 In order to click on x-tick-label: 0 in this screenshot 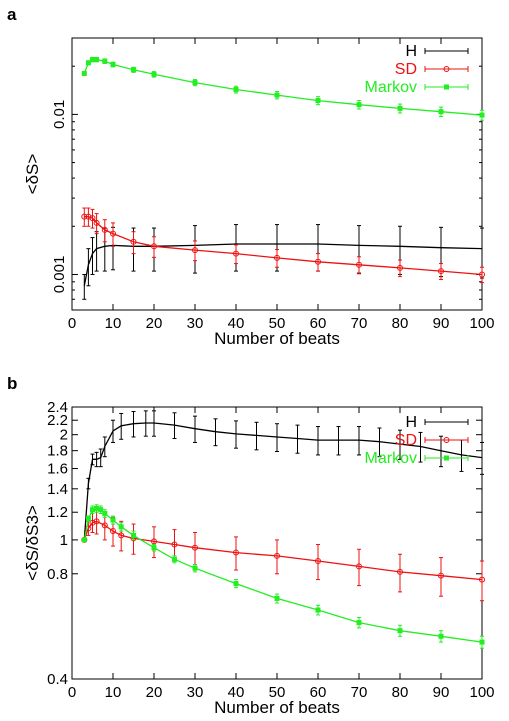, I will do `click(72, 323)`.